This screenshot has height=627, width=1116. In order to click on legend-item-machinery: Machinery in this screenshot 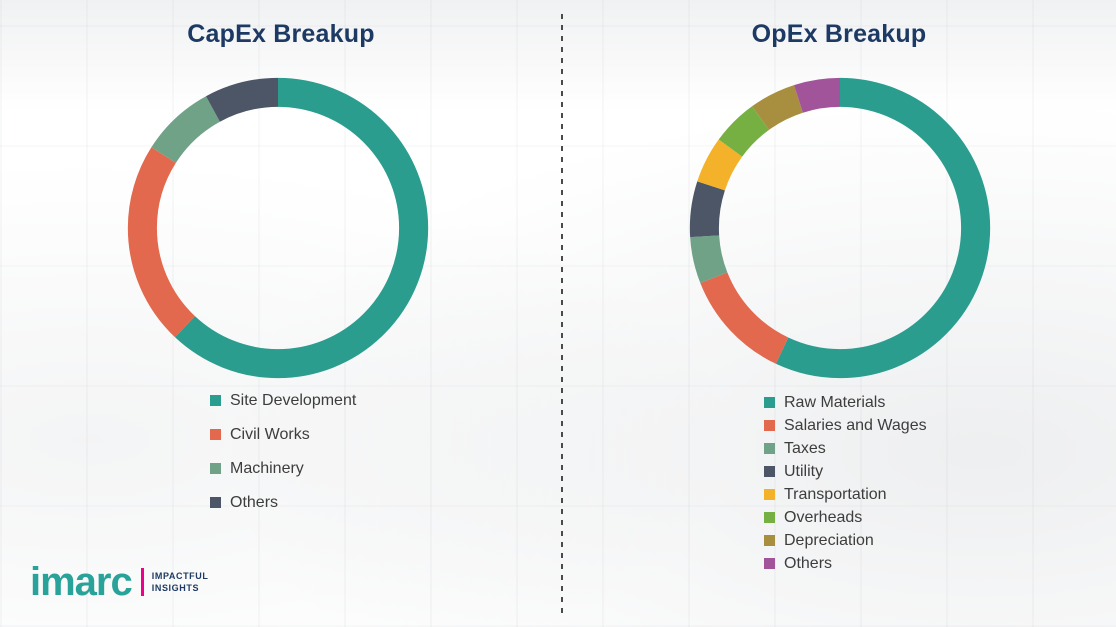, I will do `click(283, 468)`.